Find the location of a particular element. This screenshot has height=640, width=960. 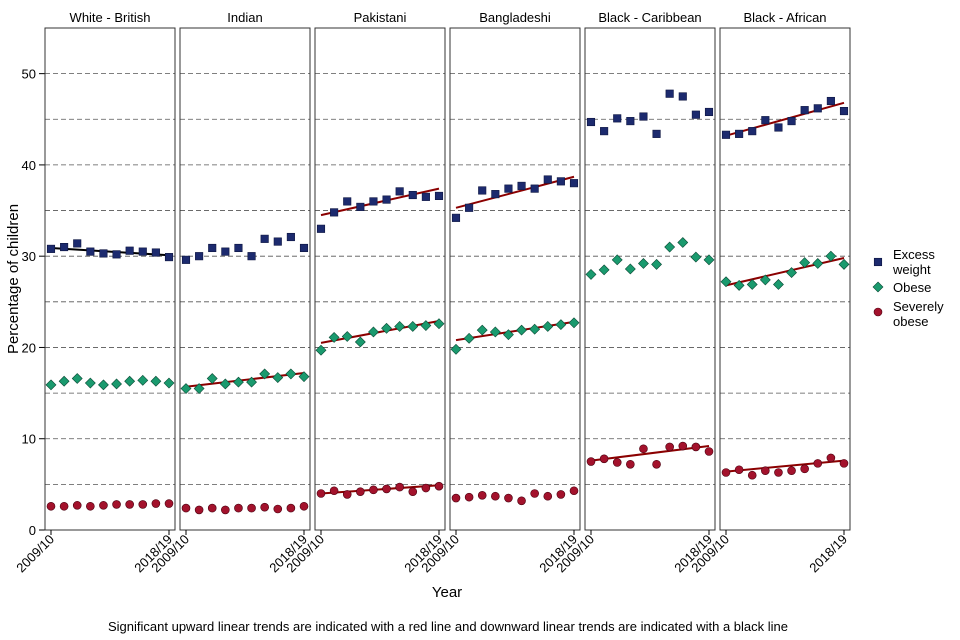

facet-panel-border is located at coordinates (110, 279).